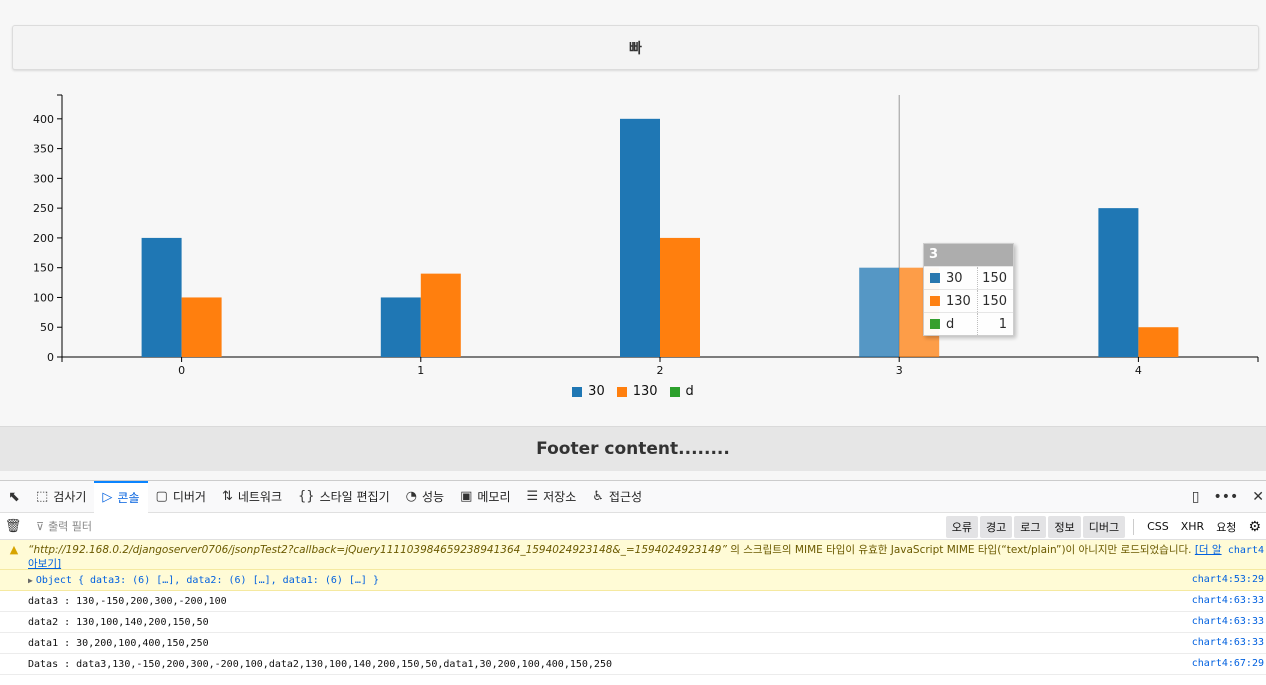  I want to click on tab-label: 디버거, so click(189, 497).